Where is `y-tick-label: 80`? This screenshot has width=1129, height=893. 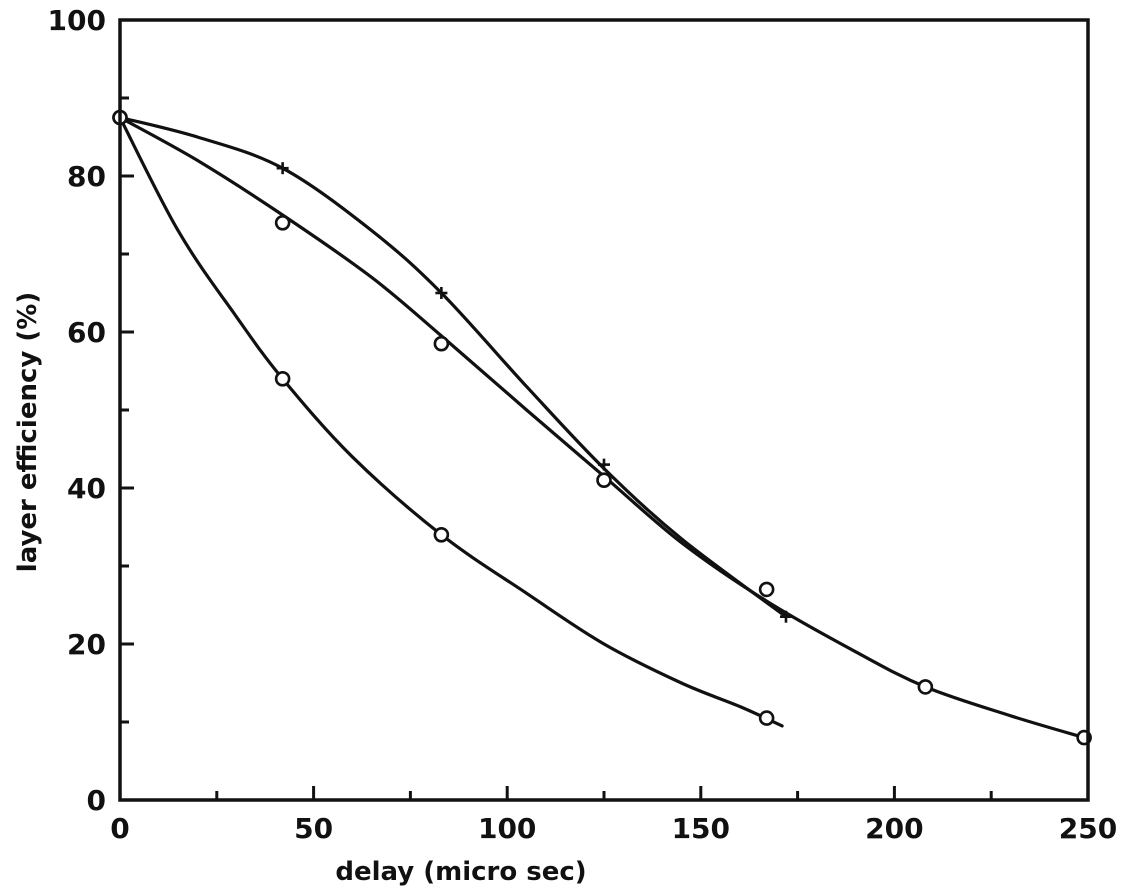
y-tick-label: 80 is located at coordinates (86, 176).